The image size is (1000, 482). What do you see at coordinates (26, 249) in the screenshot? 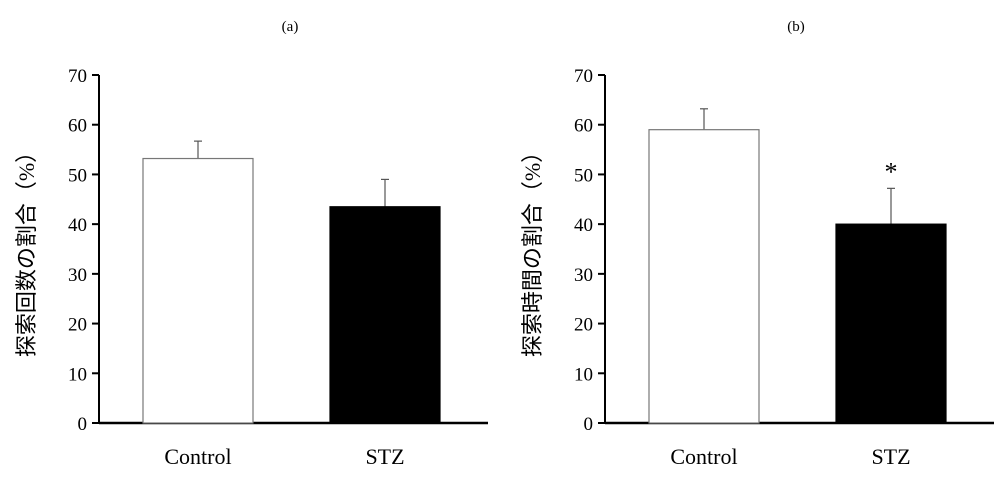
I see `y-axis-label: 探索回数の割合（%）` at bounding box center [26, 249].